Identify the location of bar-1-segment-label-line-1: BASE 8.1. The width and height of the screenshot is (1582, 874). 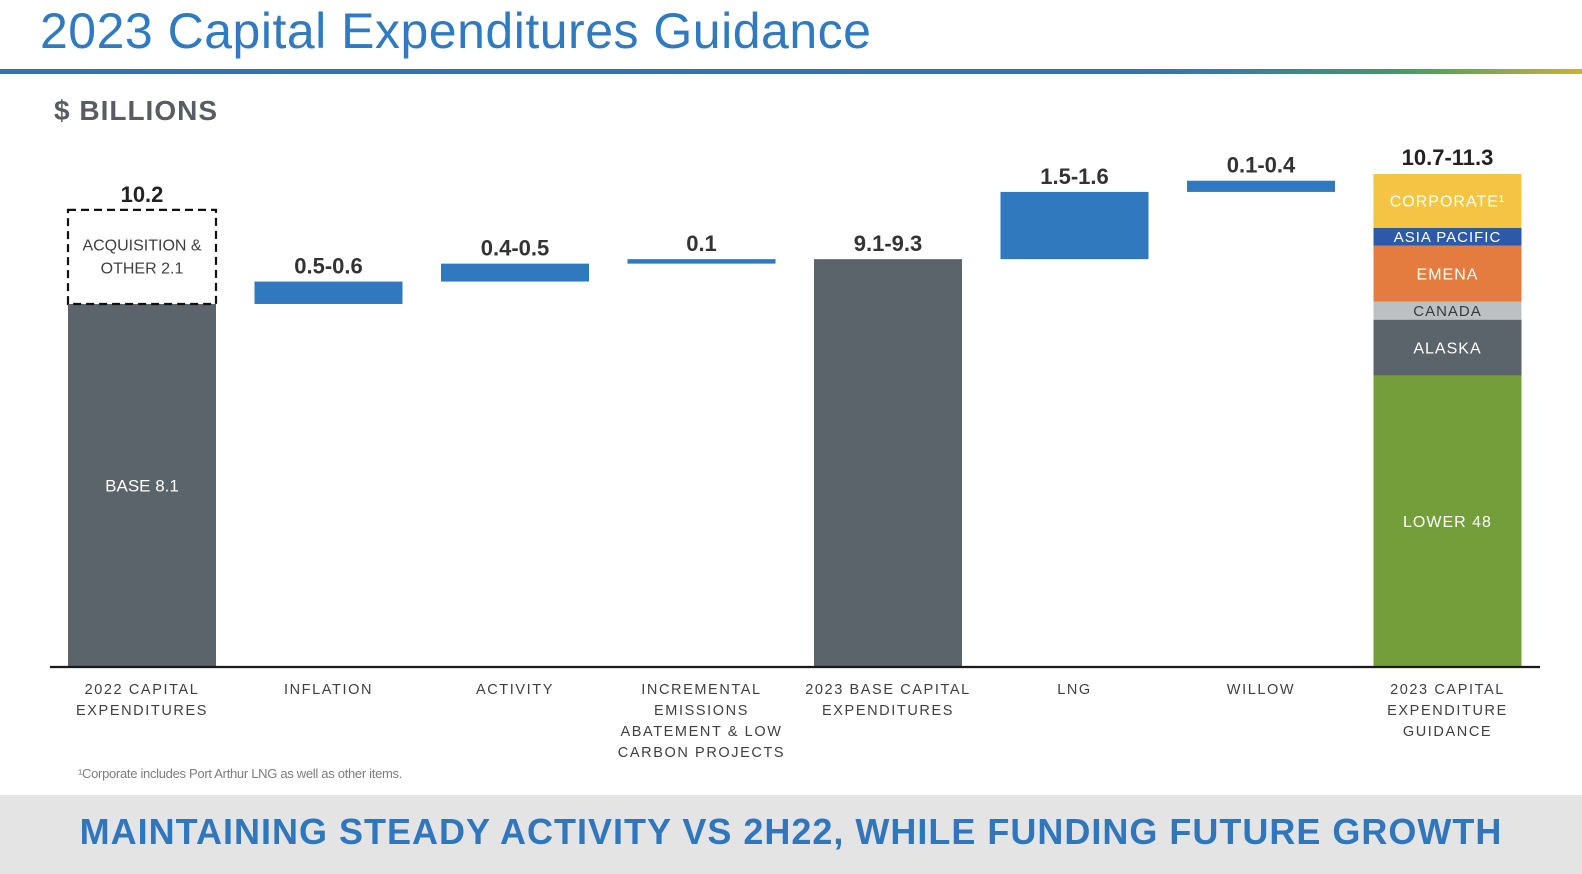
(142, 485).